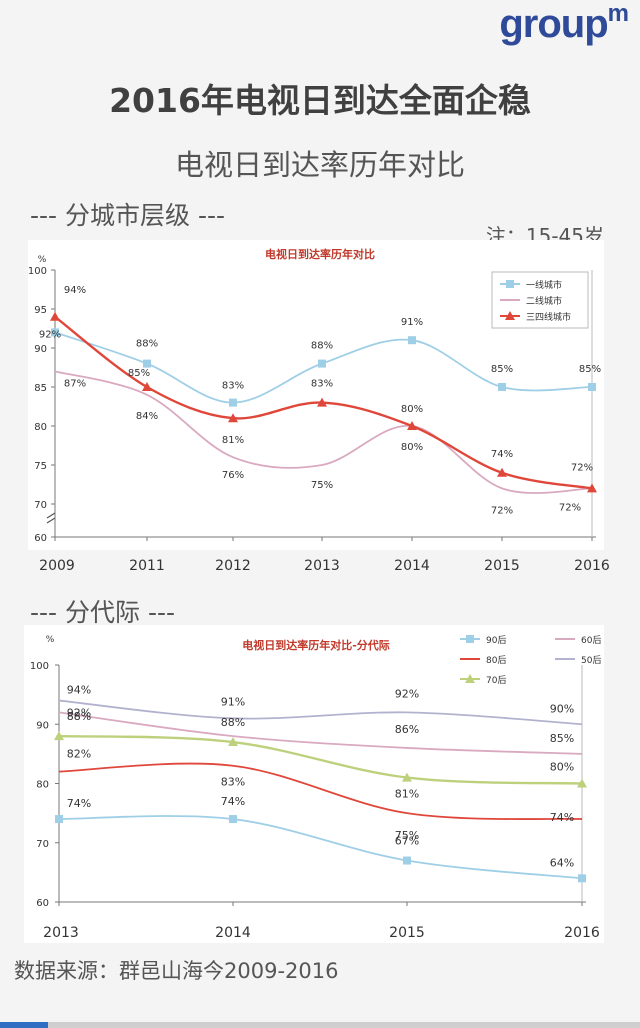  What do you see at coordinates (562, 862) in the screenshot?
I see `data-label: 64%` at bounding box center [562, 862].